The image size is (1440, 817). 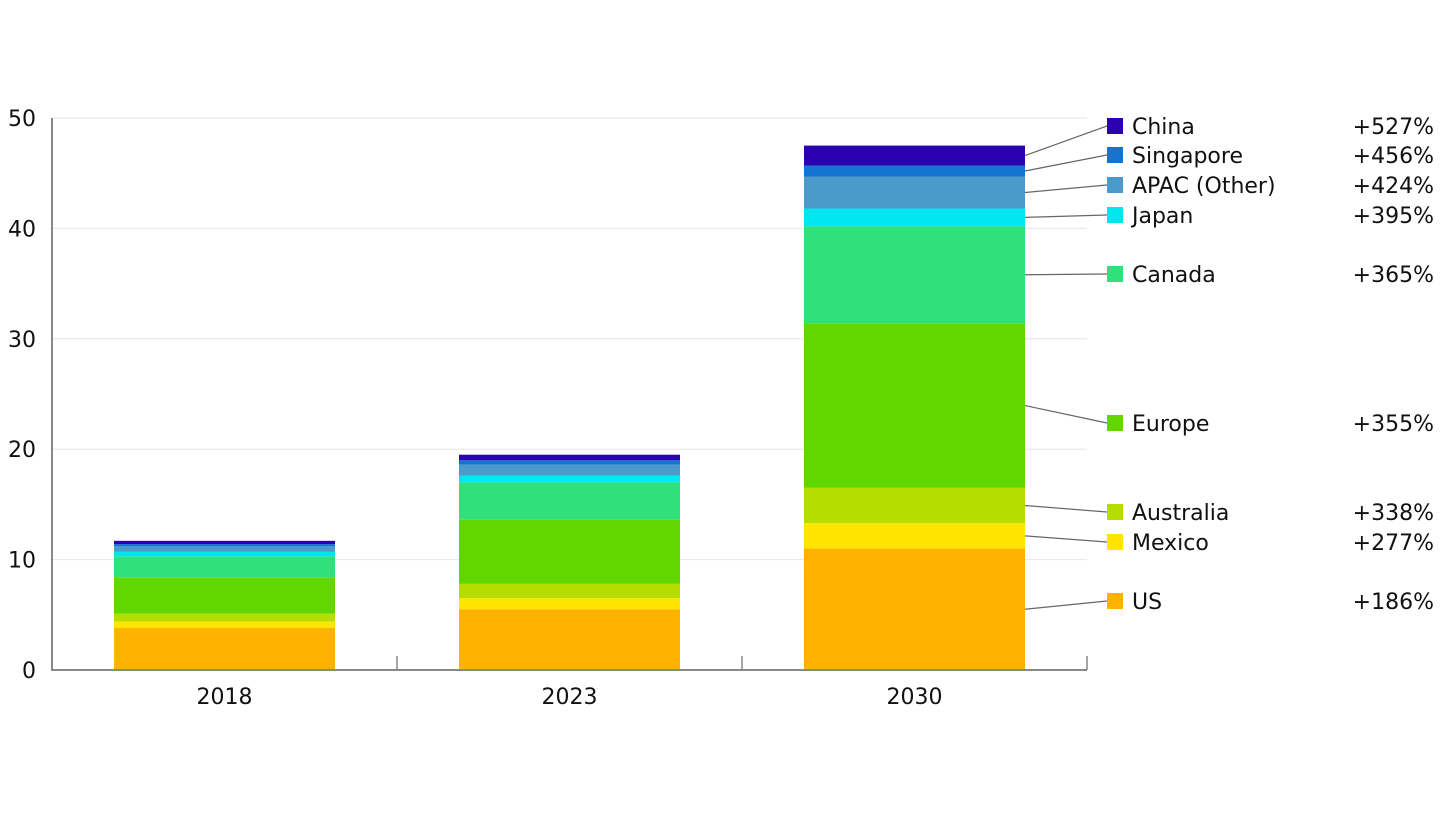 I want to click on bar-2018, so click(x=224, y=605).